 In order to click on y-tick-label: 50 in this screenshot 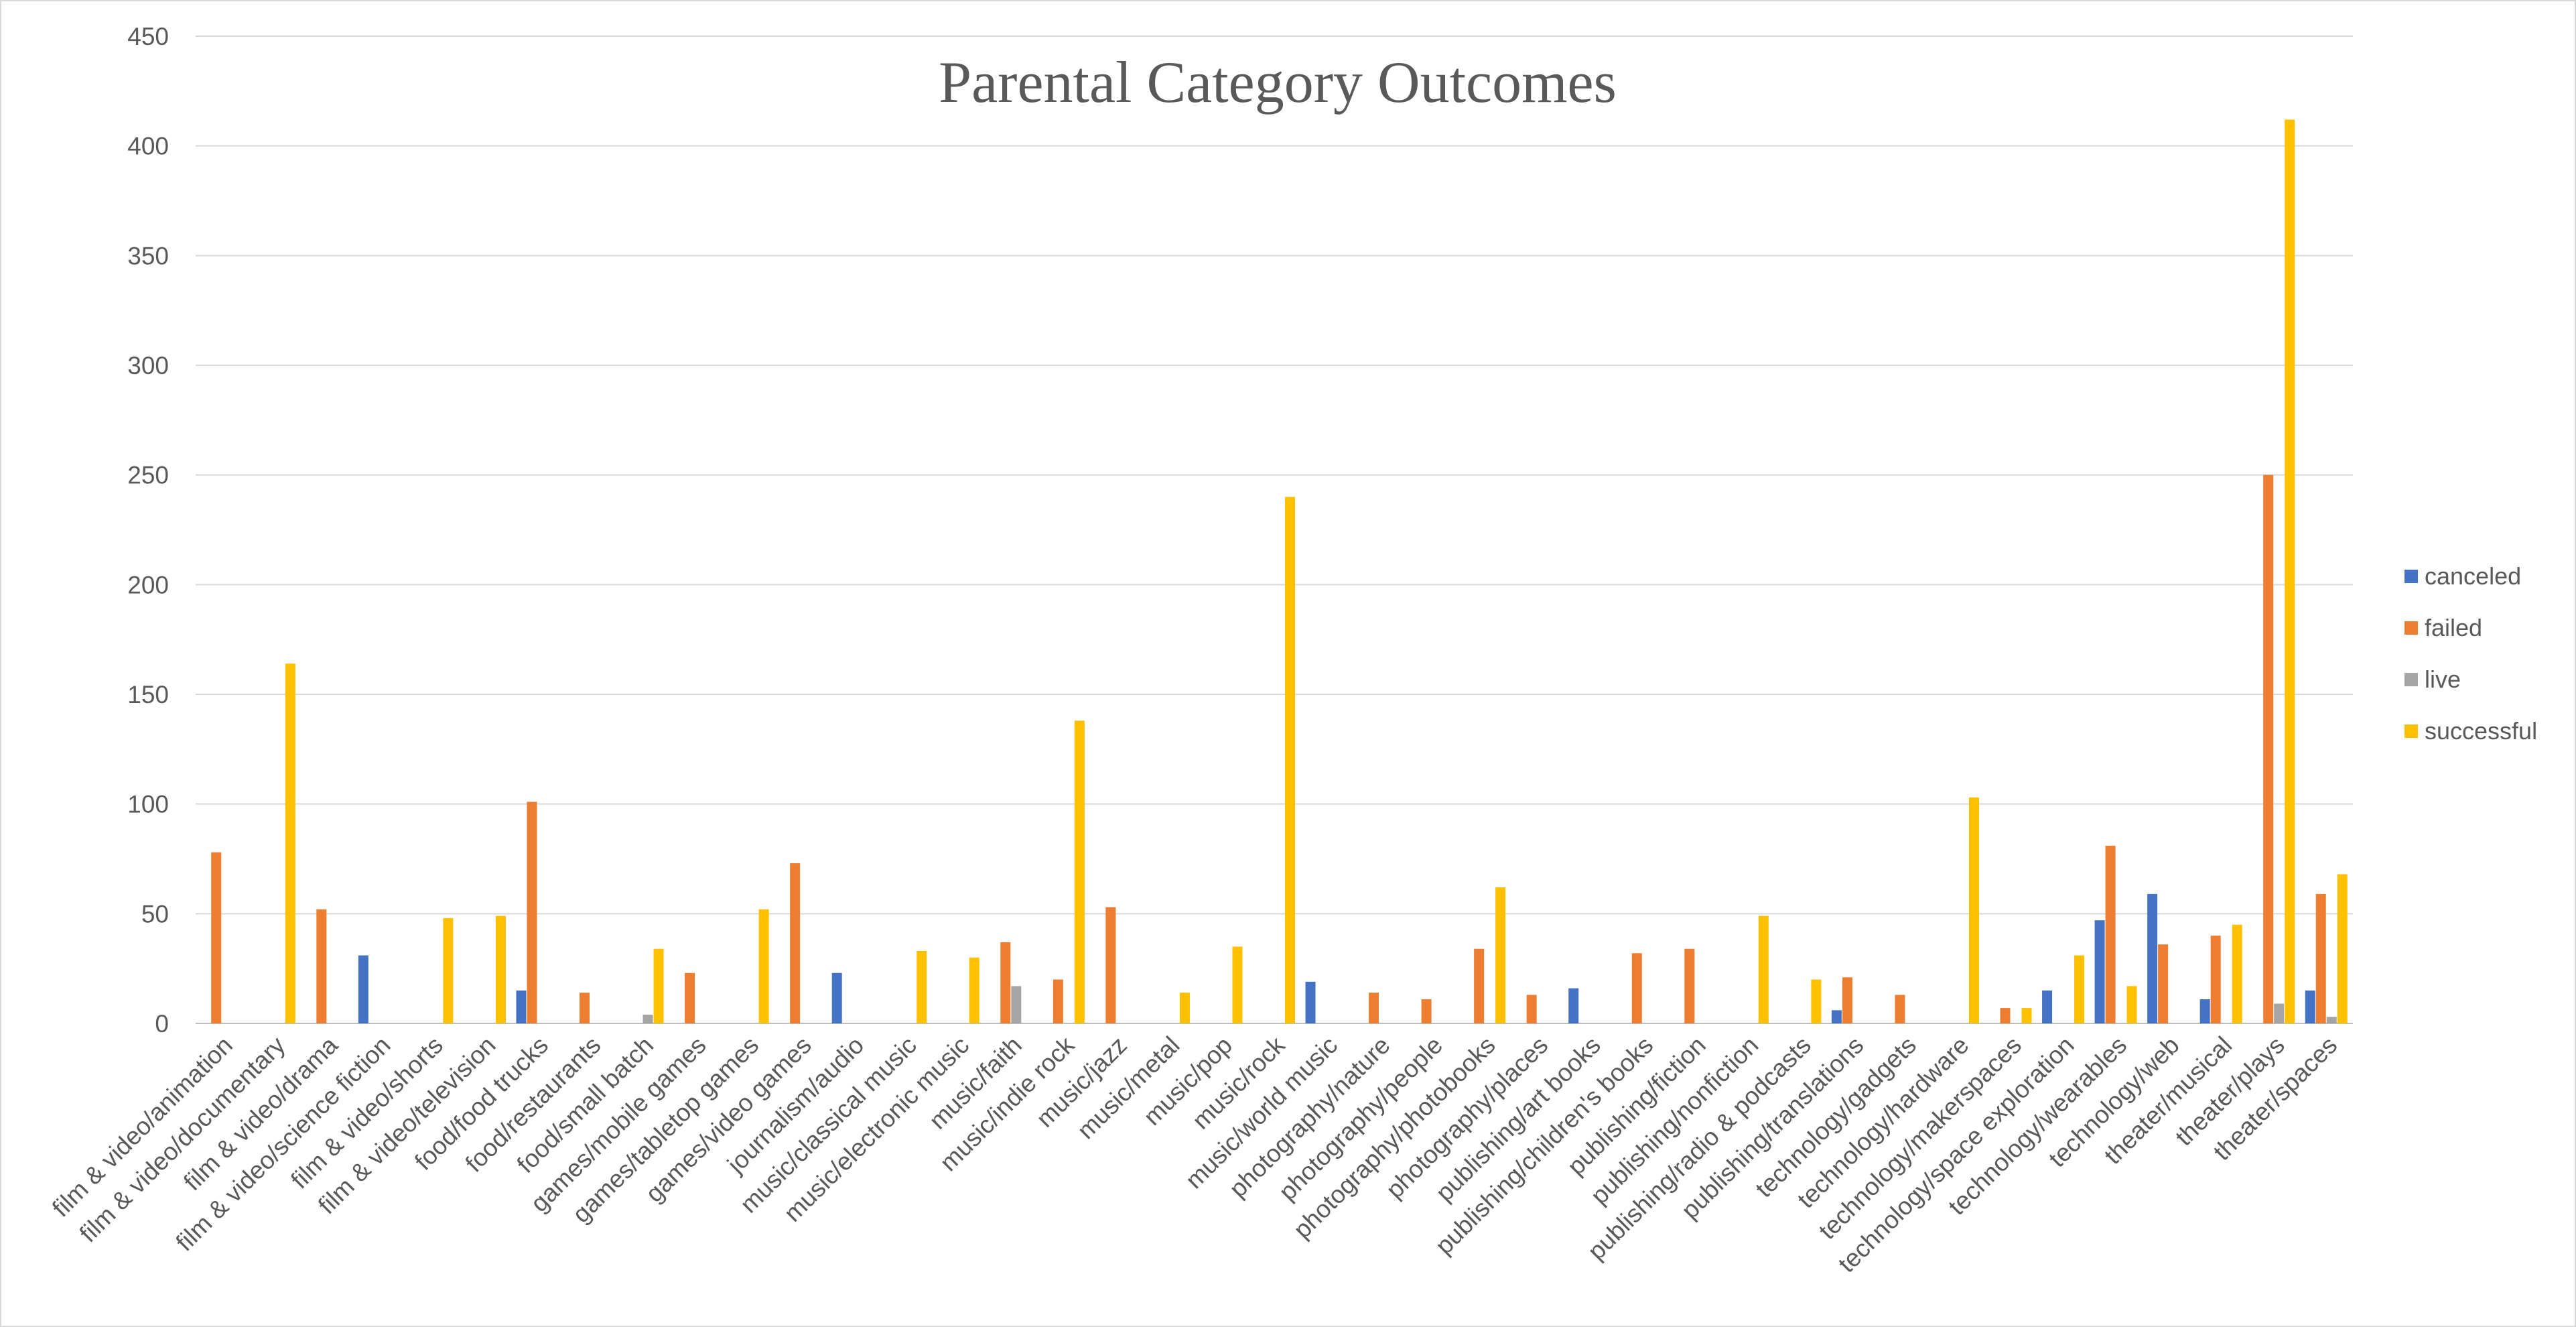, I will do `click(155, 914)`.